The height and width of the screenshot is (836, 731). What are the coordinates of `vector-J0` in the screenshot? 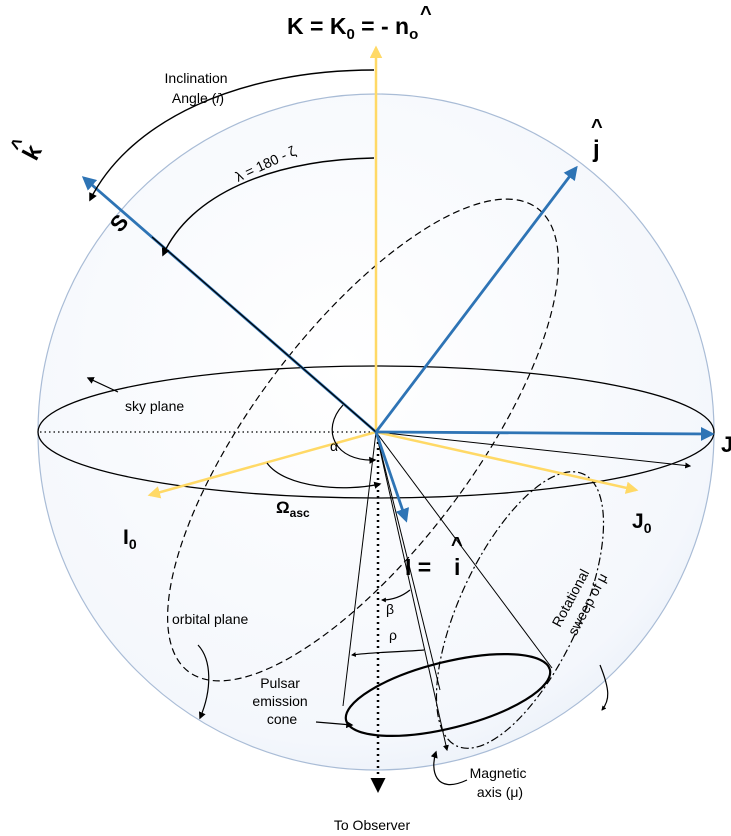 It's located at (507, 462).